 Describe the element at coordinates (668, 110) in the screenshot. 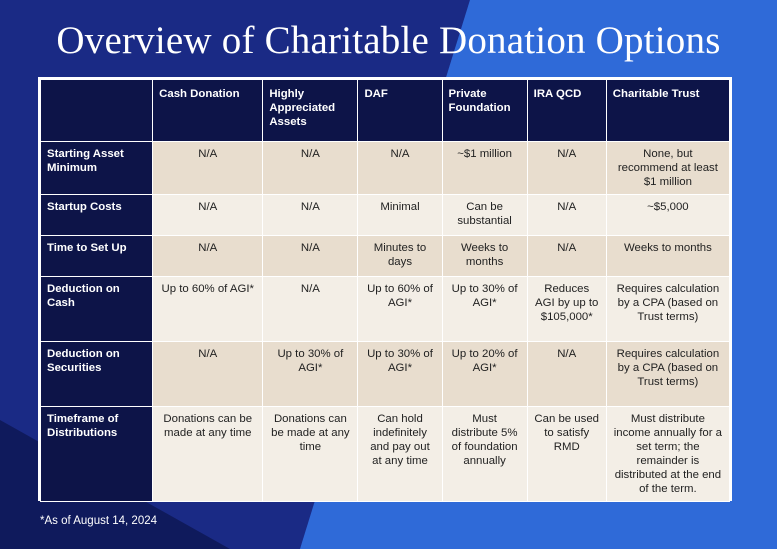

I see `header-cell-charitable-trust: Charitable Trust` at that location.